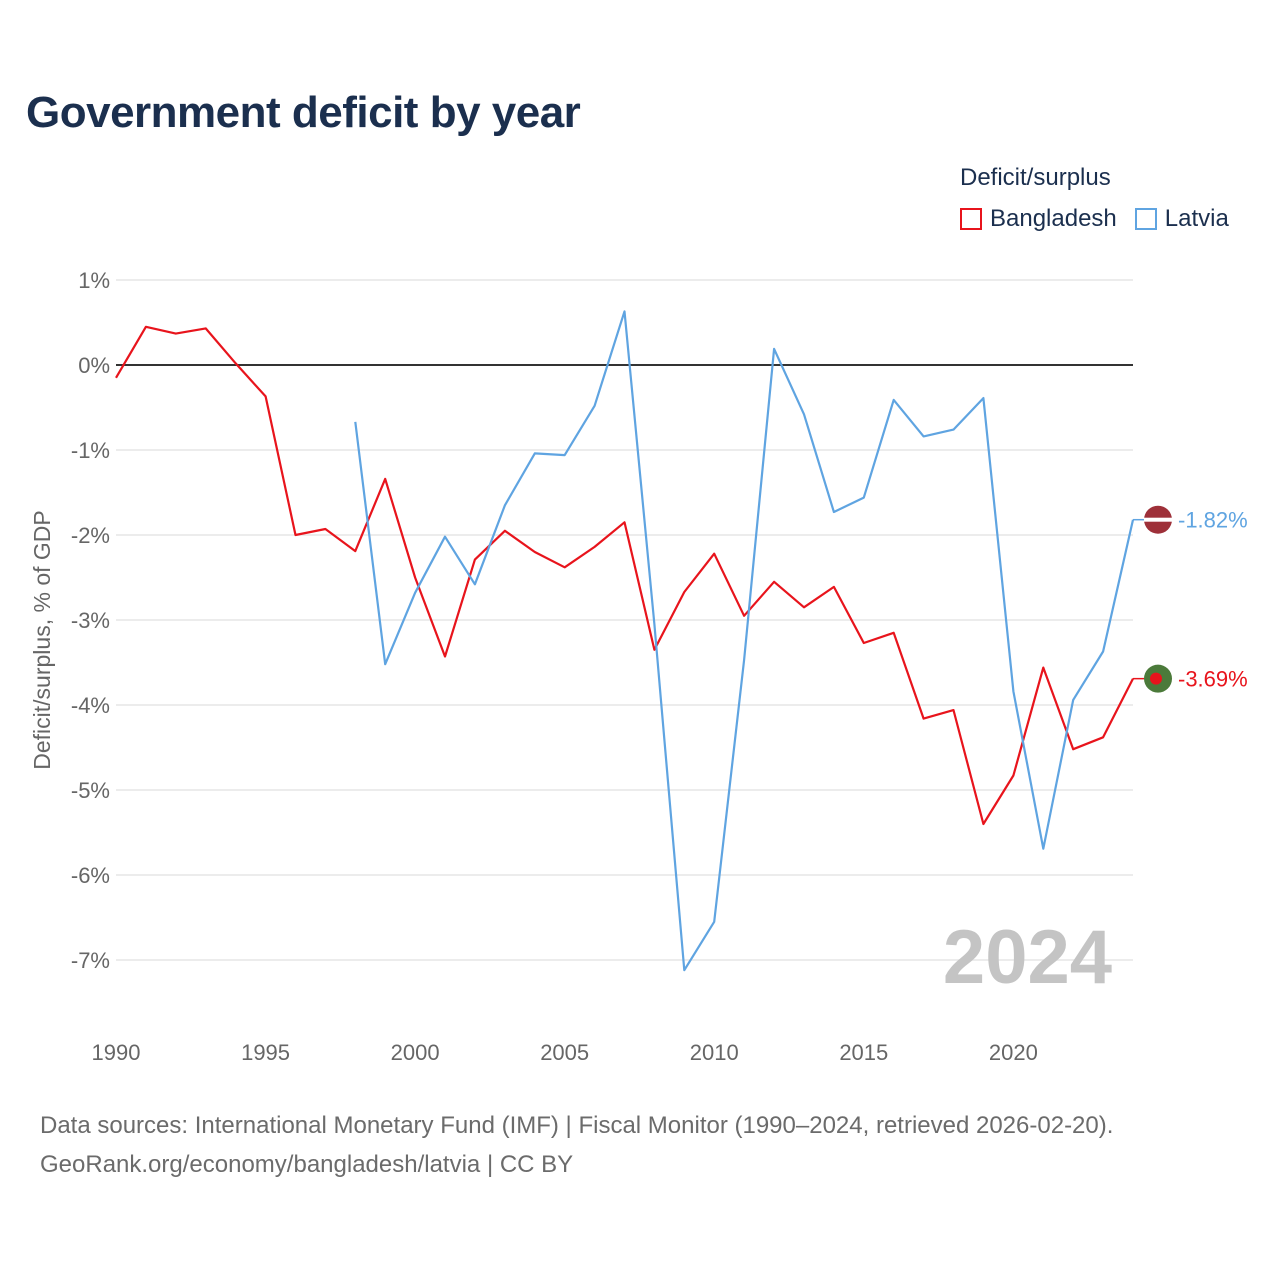 This screenshot has width=1280, height=1280. I want to click on y-axis-label: Deficit/surplus, % of GDP, so click(42, 639).